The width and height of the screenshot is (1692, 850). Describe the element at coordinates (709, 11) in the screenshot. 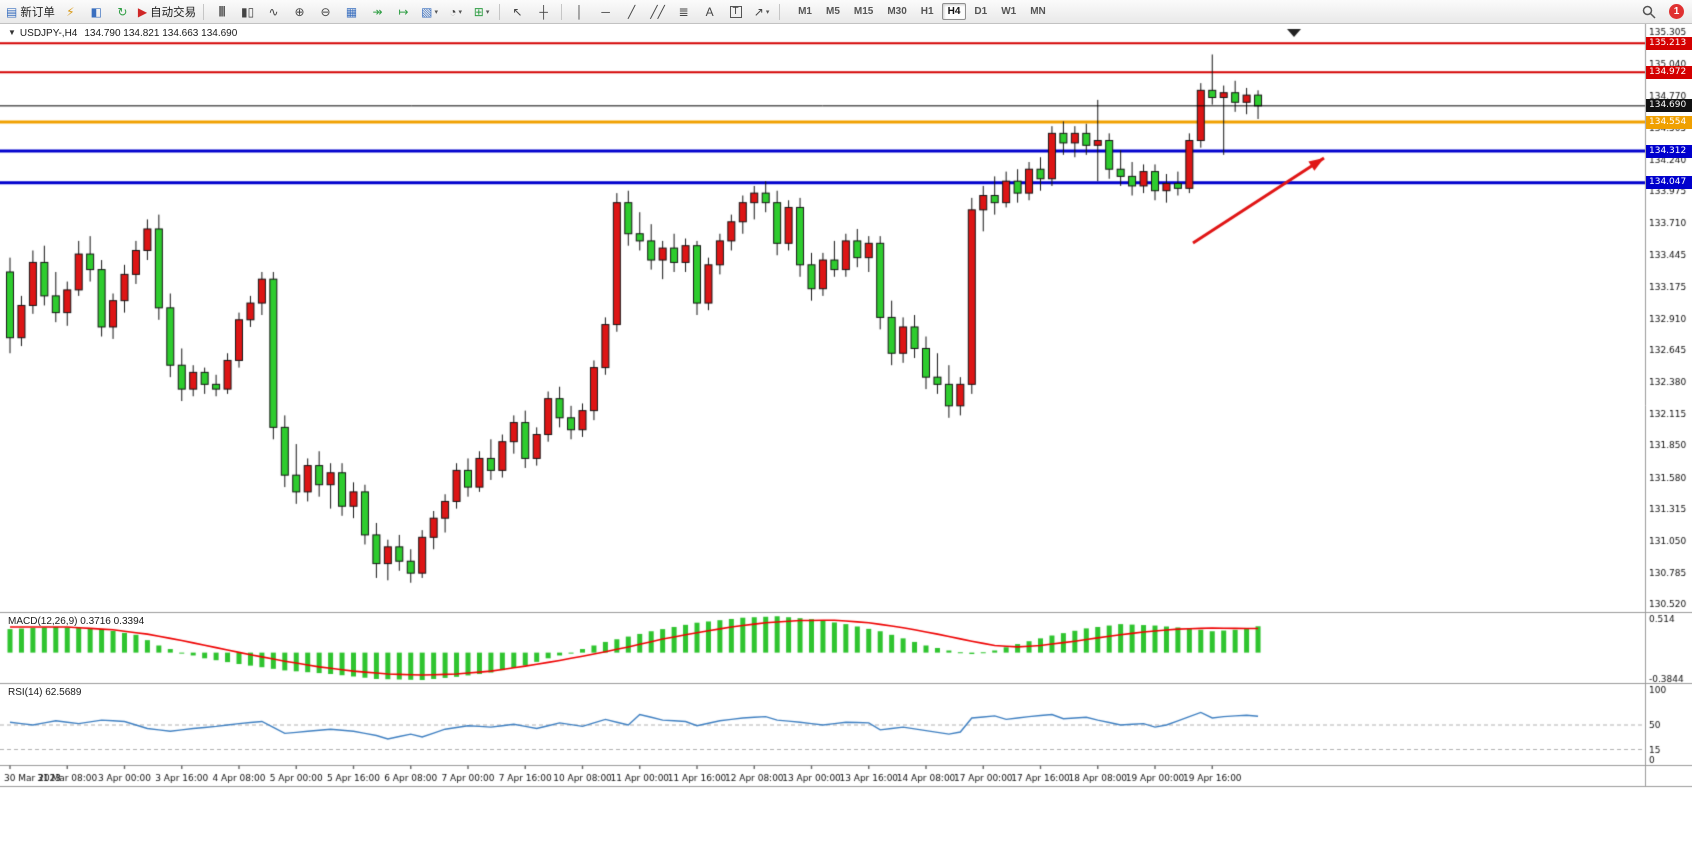

I see `text-icon: A` at that location.